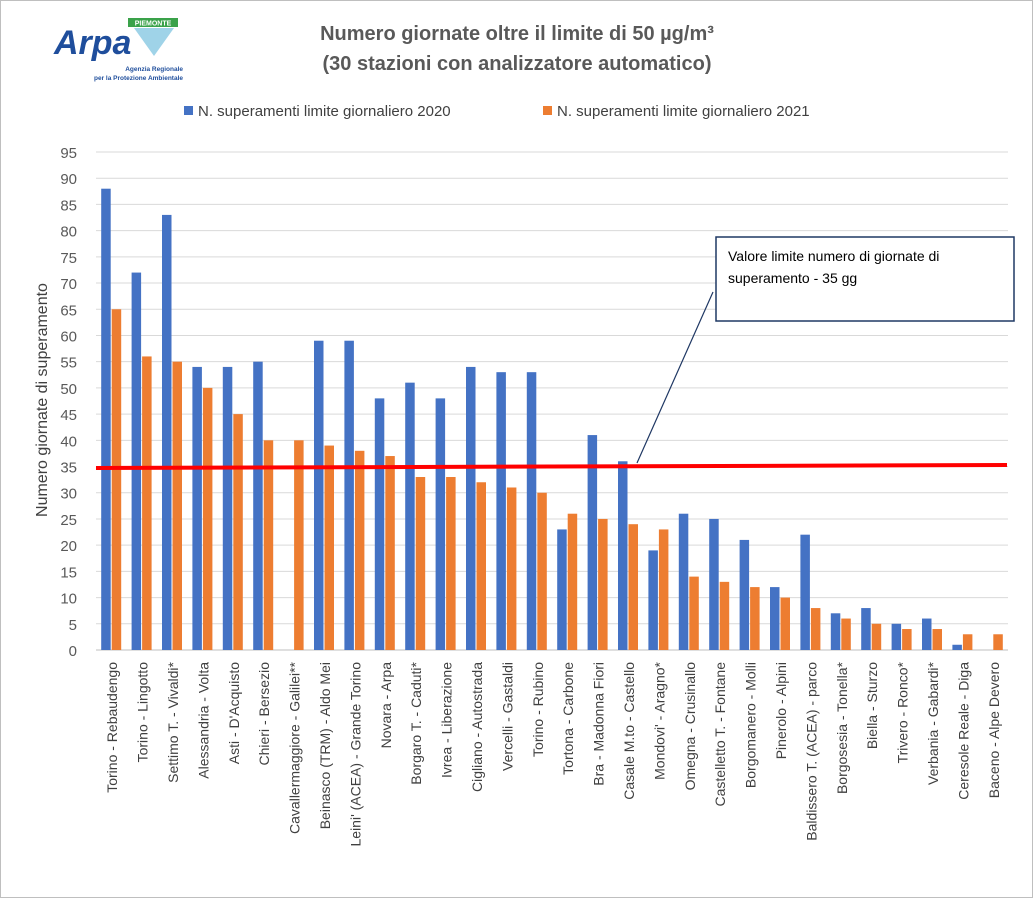  I want to click on legend-swatch-2020, so click(188, 110).